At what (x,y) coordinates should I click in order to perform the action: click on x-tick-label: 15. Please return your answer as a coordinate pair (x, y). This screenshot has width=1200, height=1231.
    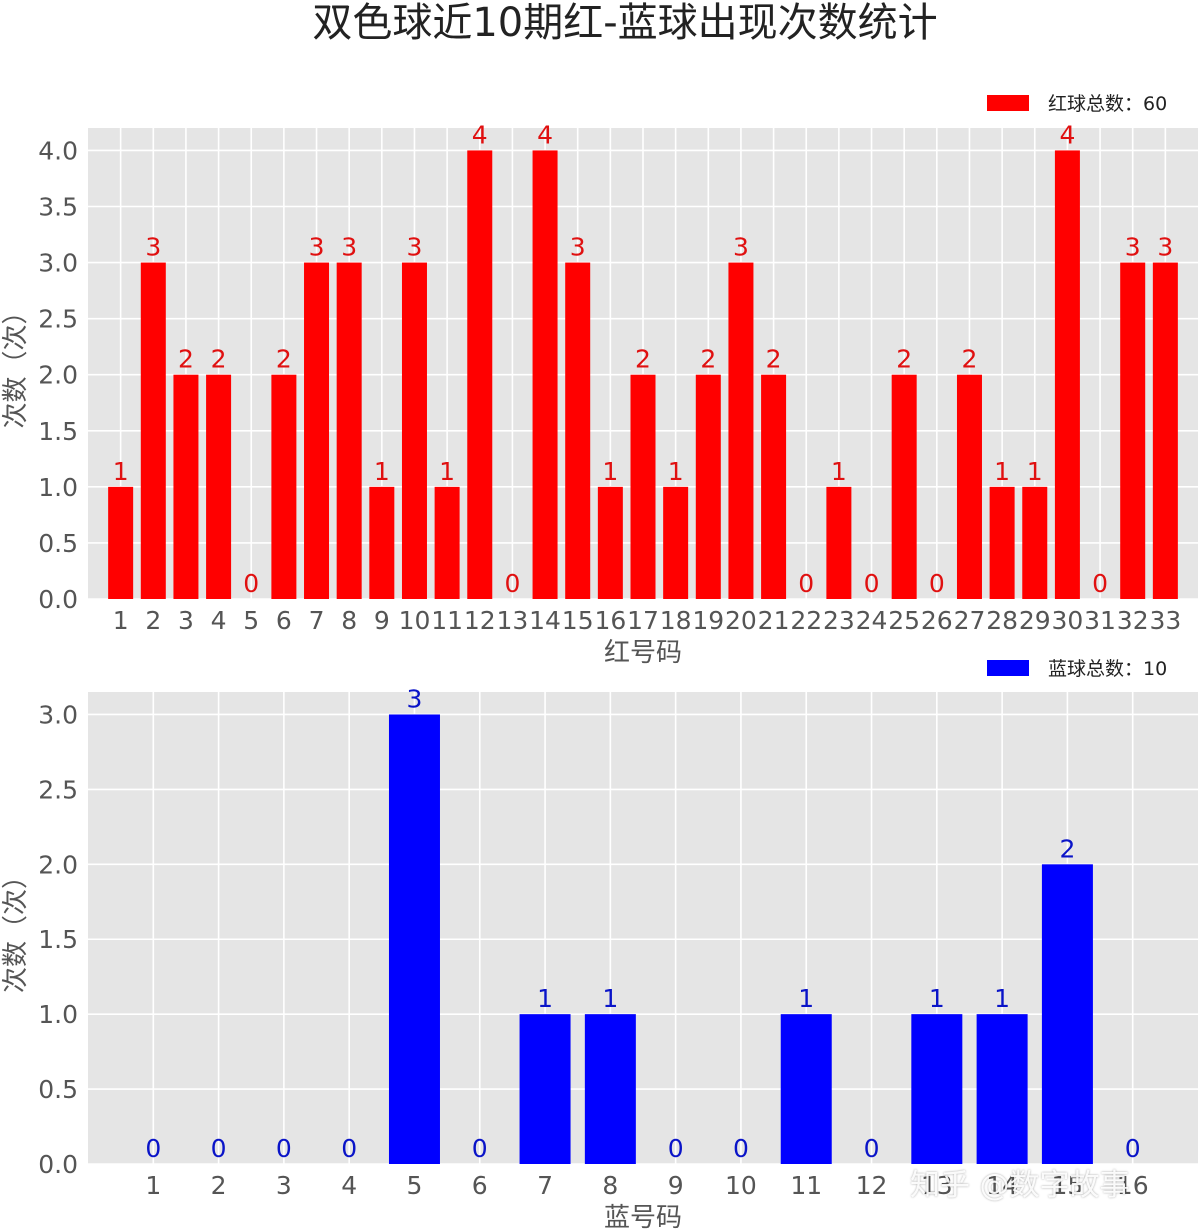
    Looking at the image, I should click on (578, 620).